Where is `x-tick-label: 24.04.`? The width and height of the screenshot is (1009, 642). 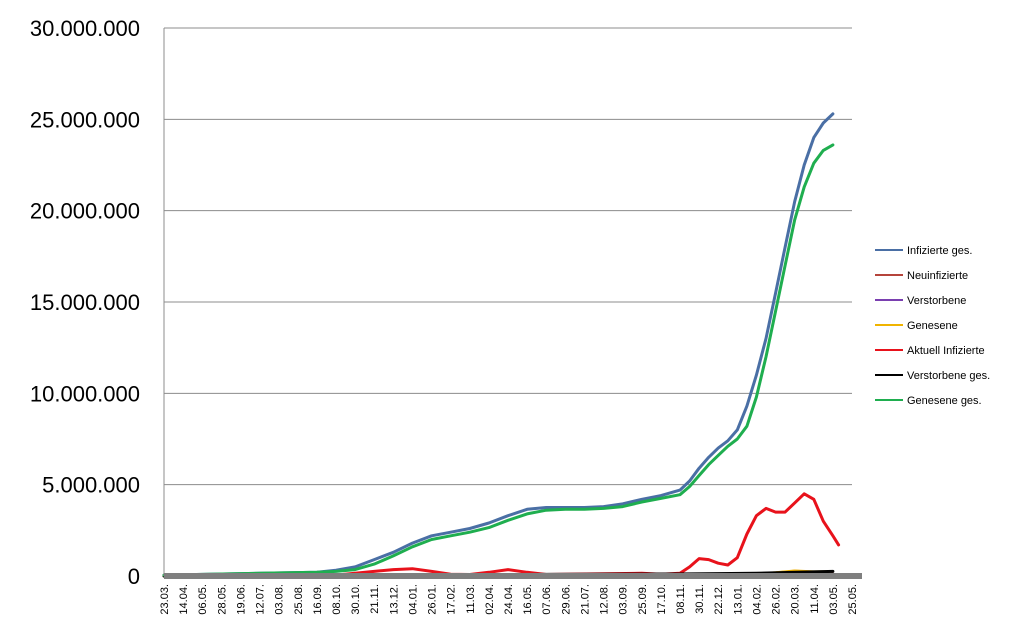 x-tick-label: 24.04. is located at coordinates (509, 599).